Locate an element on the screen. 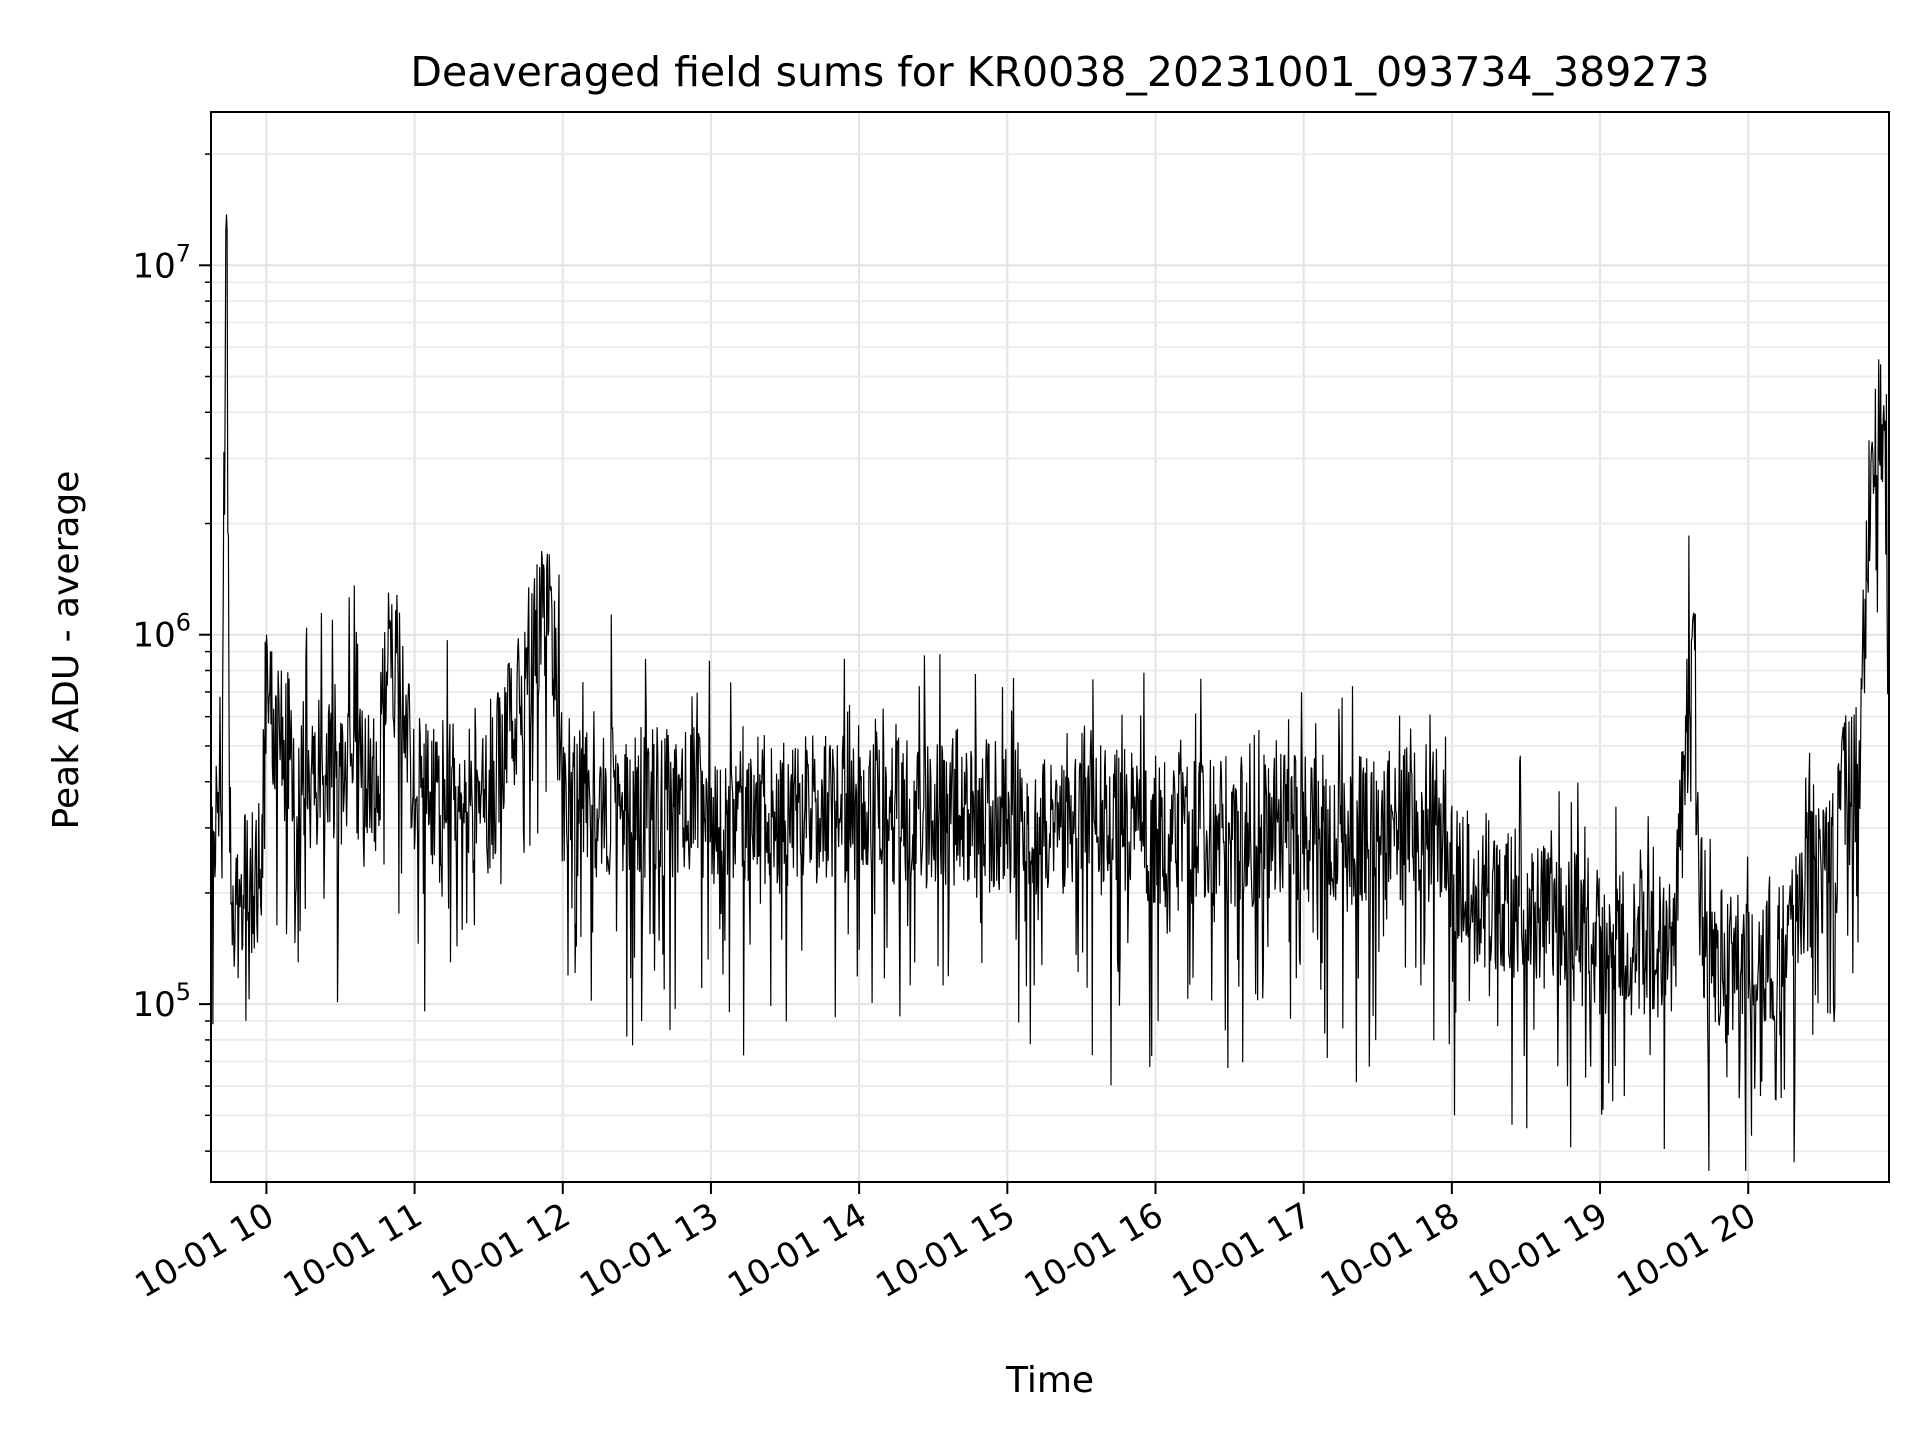 The height and width of the screenshot is (1440, 1920). y-tick-label: 10⁷ is located at coordinates (161, 262).